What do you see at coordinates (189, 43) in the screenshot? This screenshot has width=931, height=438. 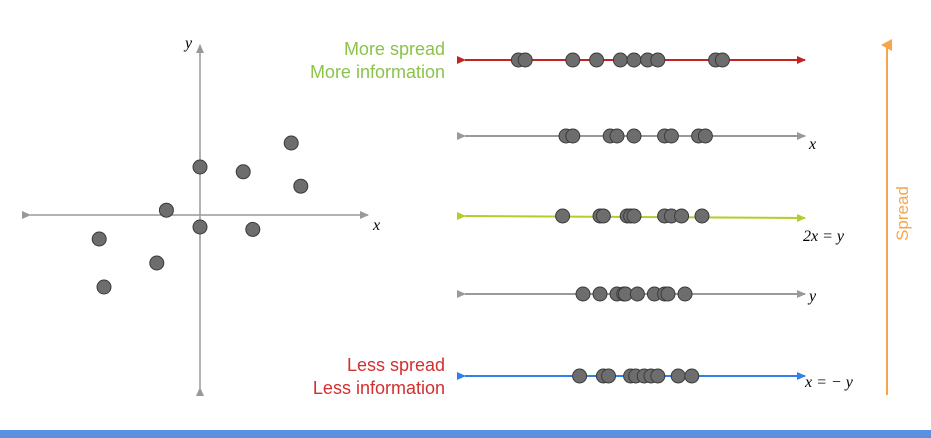 I see `scatter-y-axis-label: y` at bounding box center [189, 43].